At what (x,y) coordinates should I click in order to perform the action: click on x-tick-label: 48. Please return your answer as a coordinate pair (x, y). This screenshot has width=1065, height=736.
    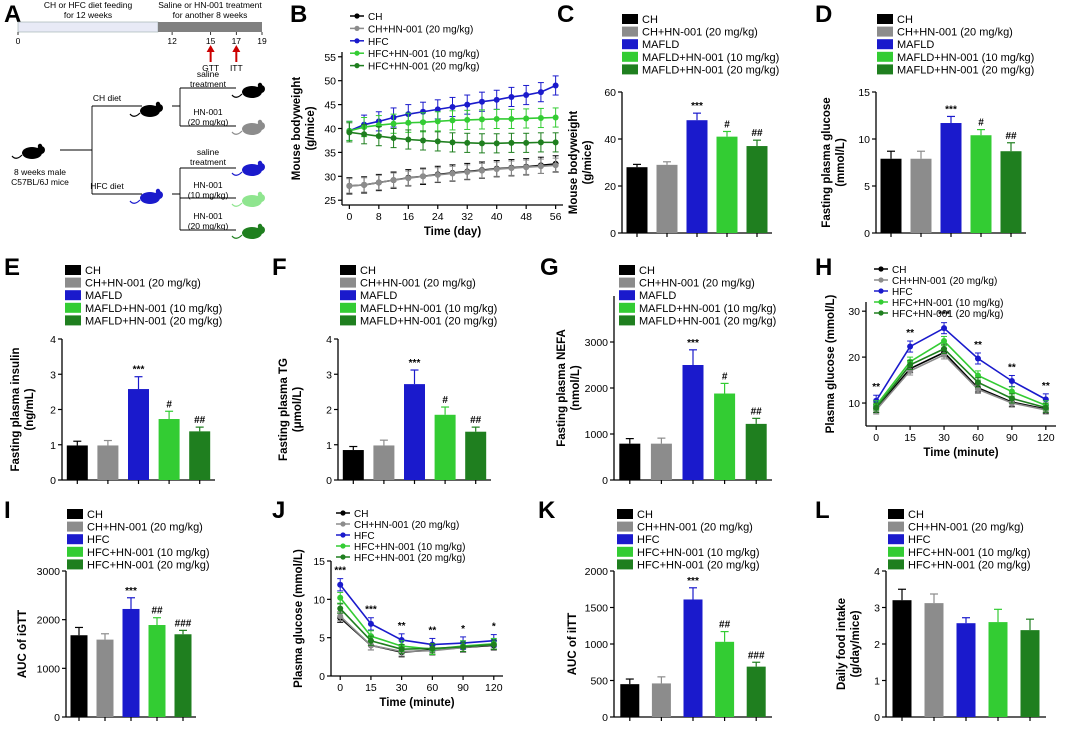
    Looking at the image, I should click on (526, 217).